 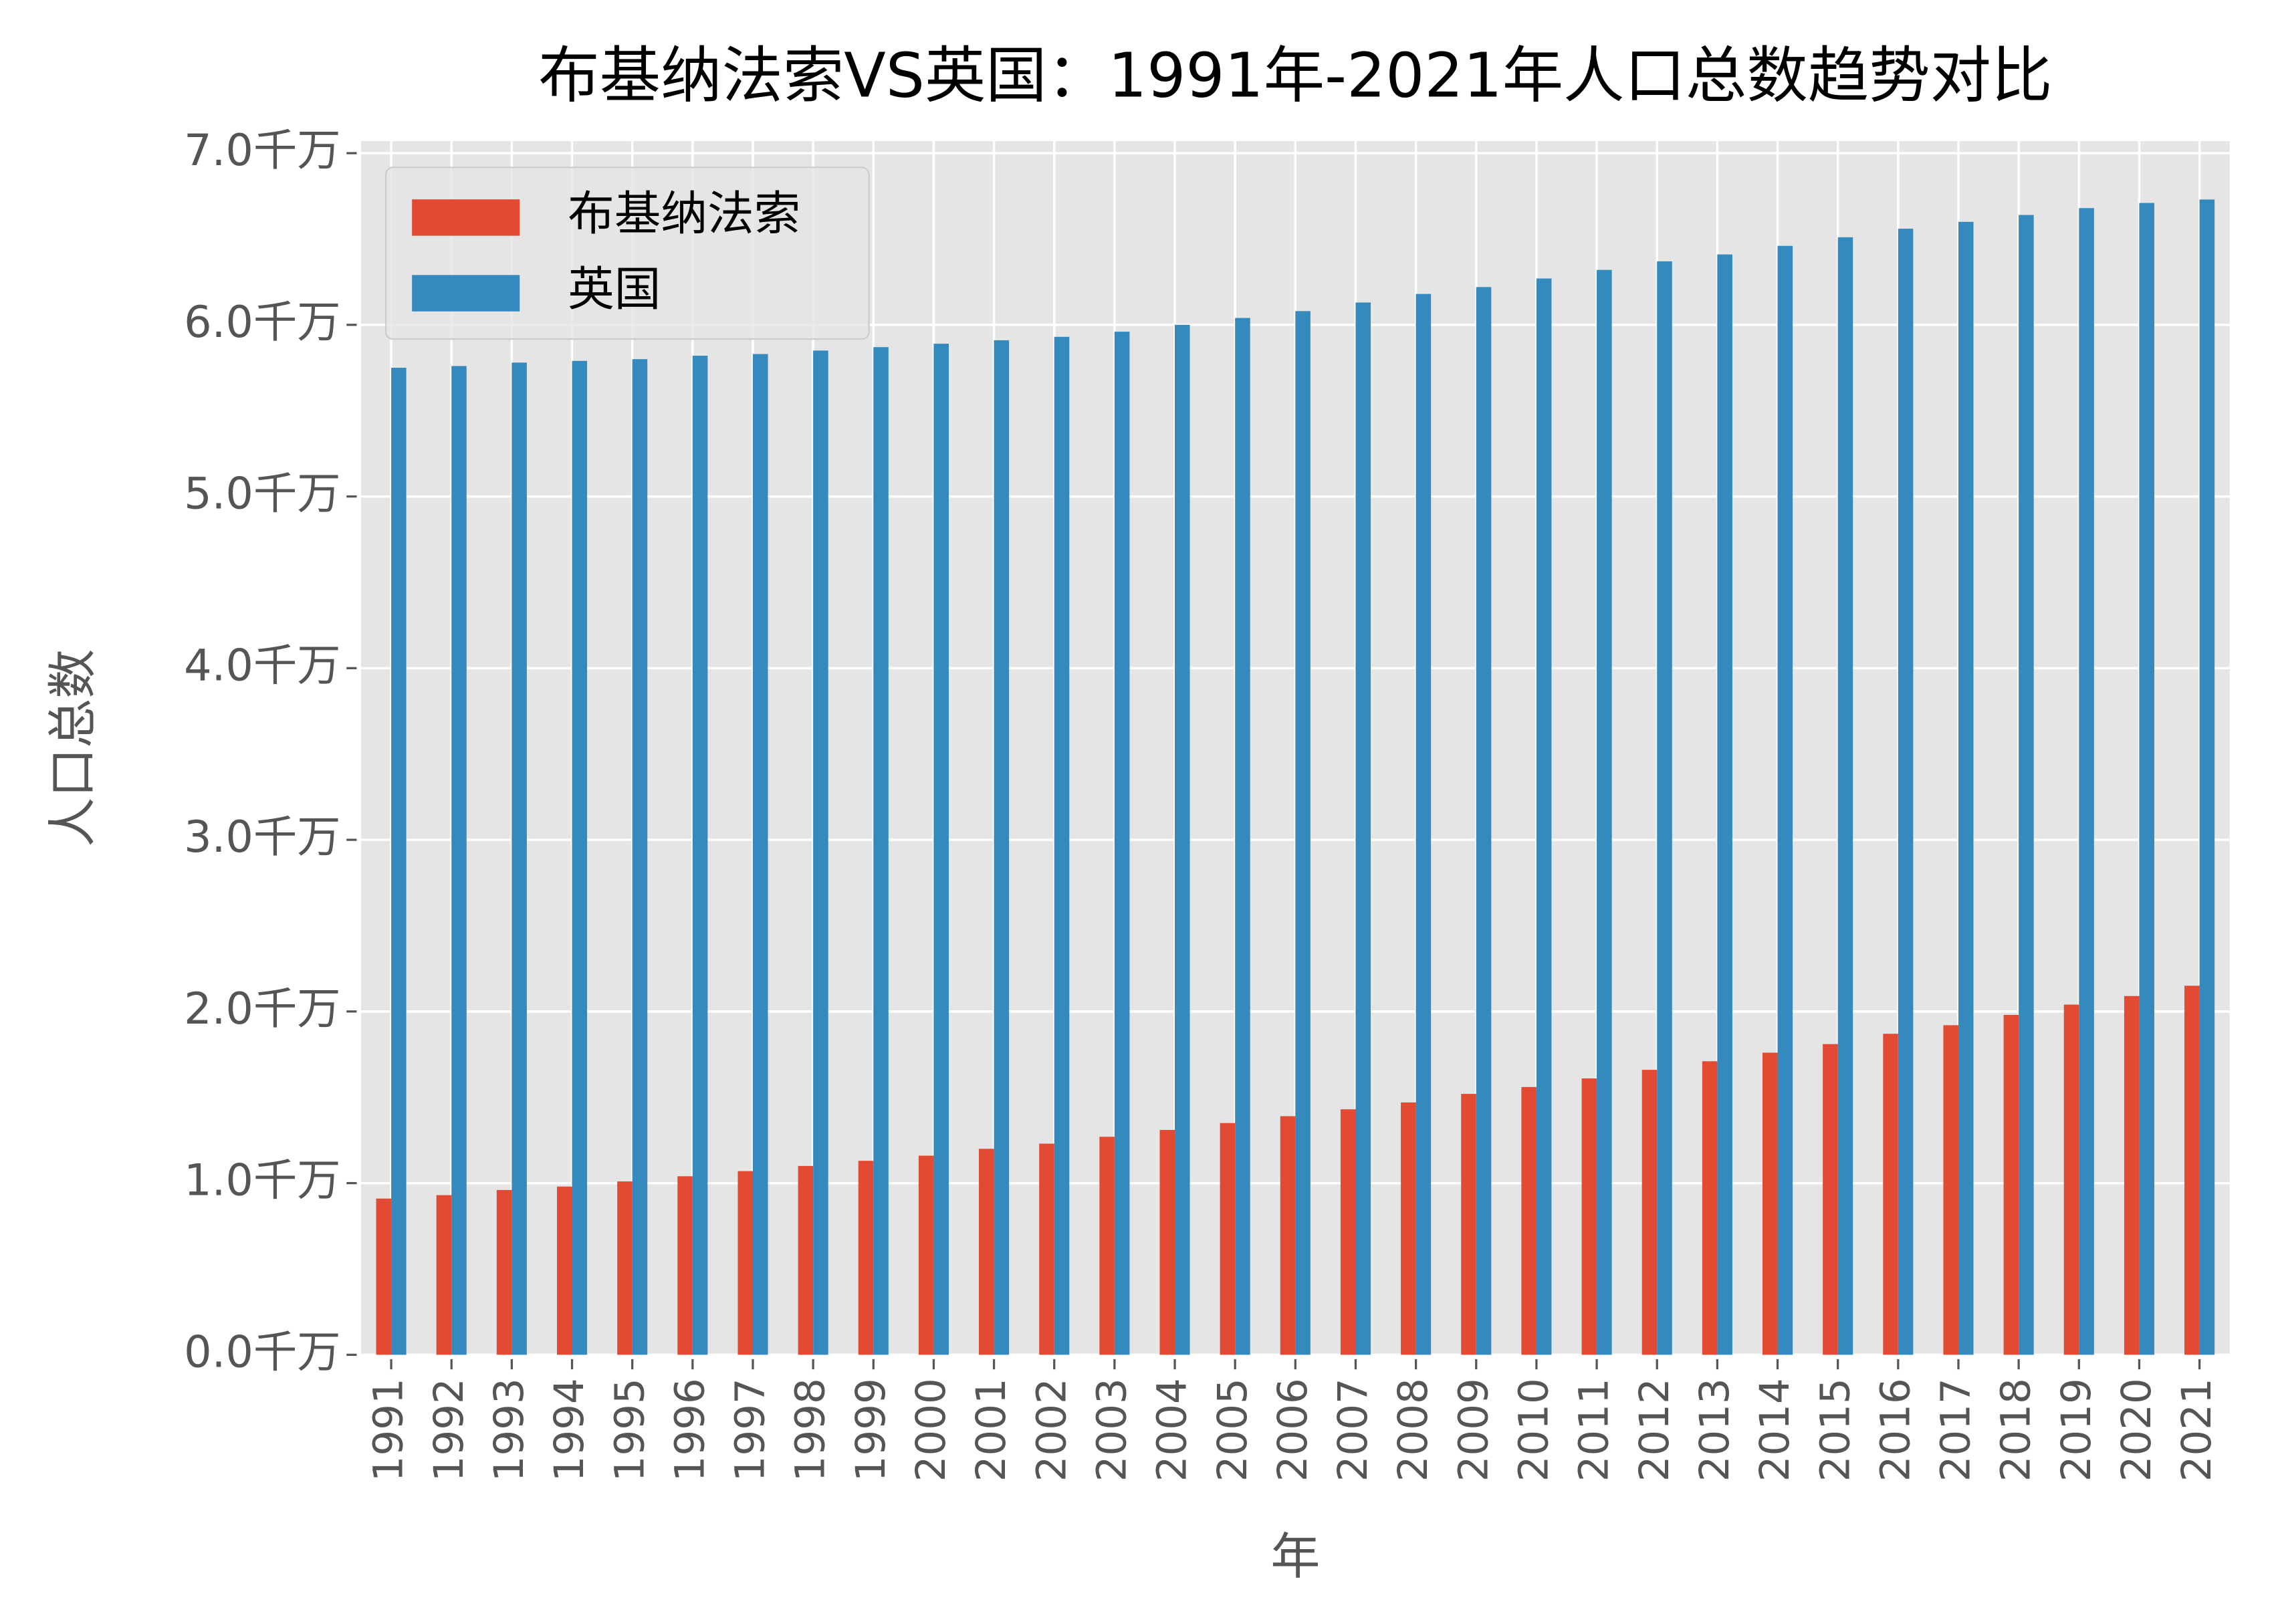 I want to click on x-tick-label: 2018, so click(x=2017, y=1430).